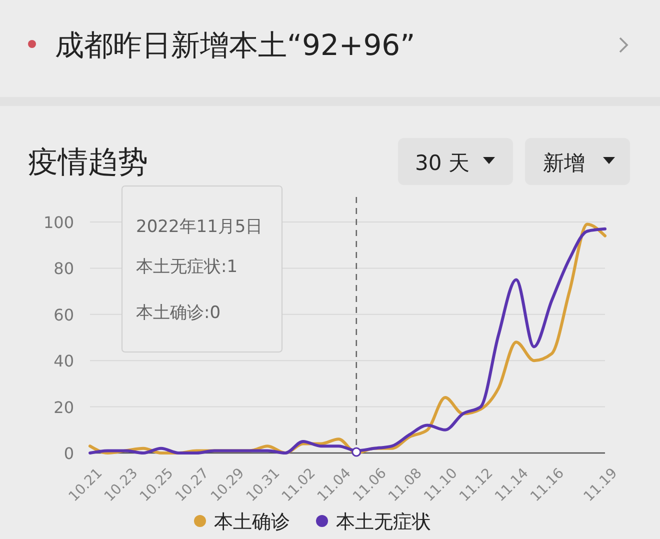 This screenshot has width=660, height=539. I want to click on chart-title: 疫情趋势, so click(88, 162).